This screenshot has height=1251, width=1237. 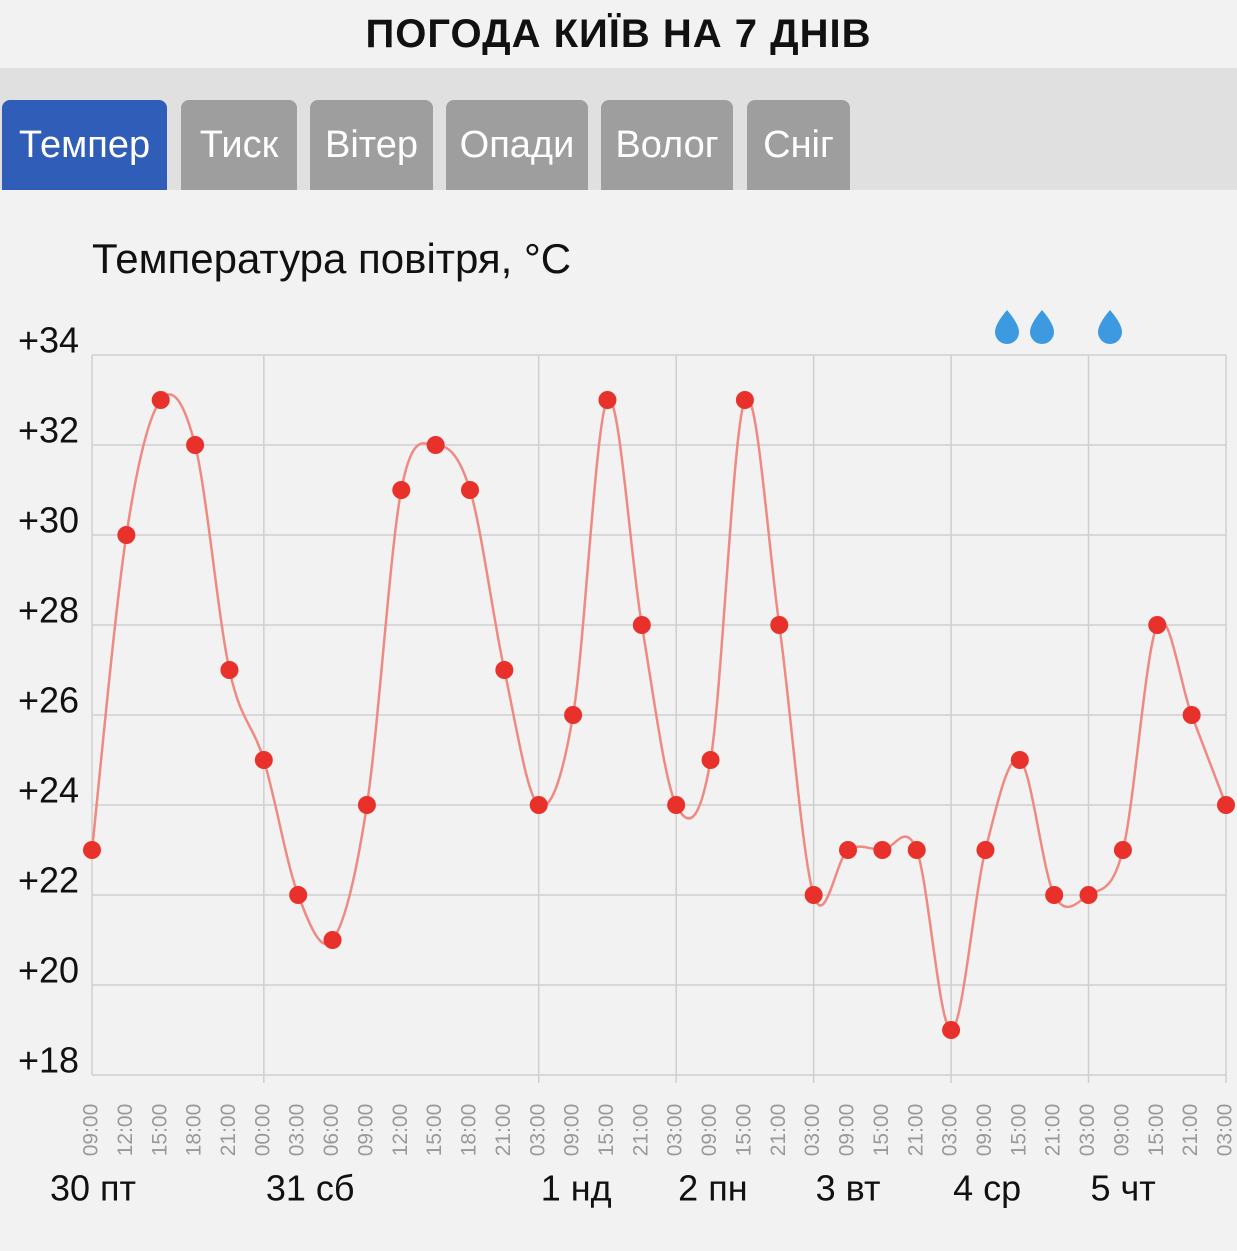 I want to click on day-label: 1 нд, so click(x=576, y=1188).